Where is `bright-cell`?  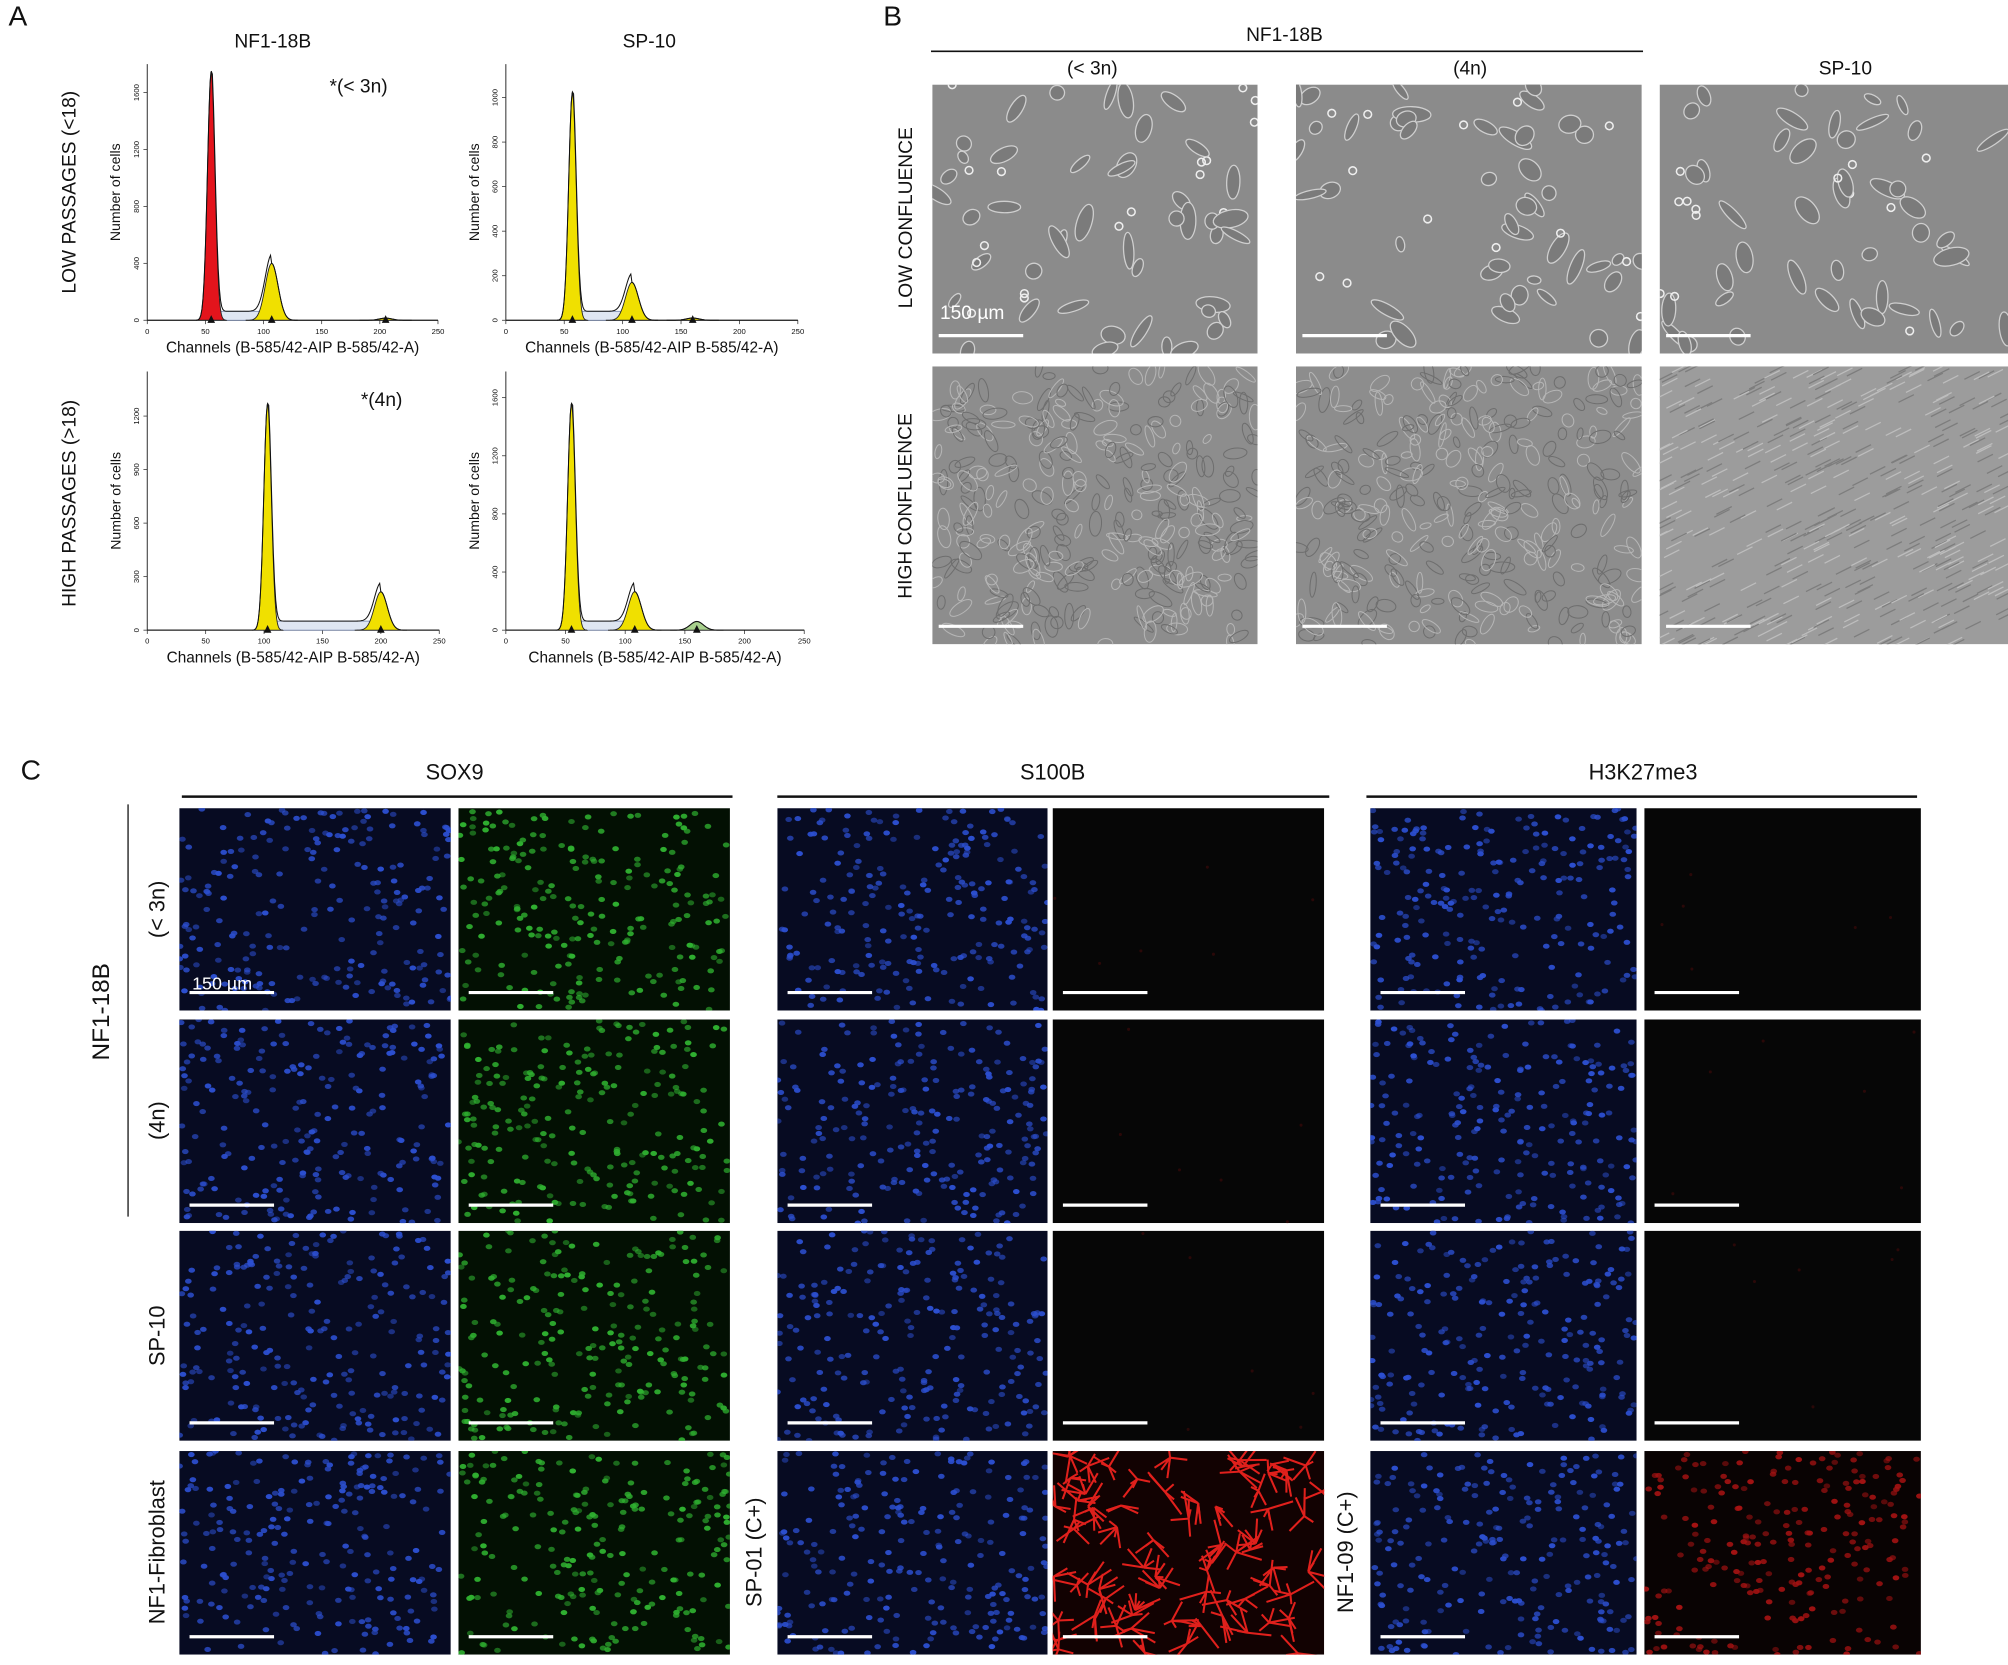 bright-cell is located at coordinates (1926, 158).